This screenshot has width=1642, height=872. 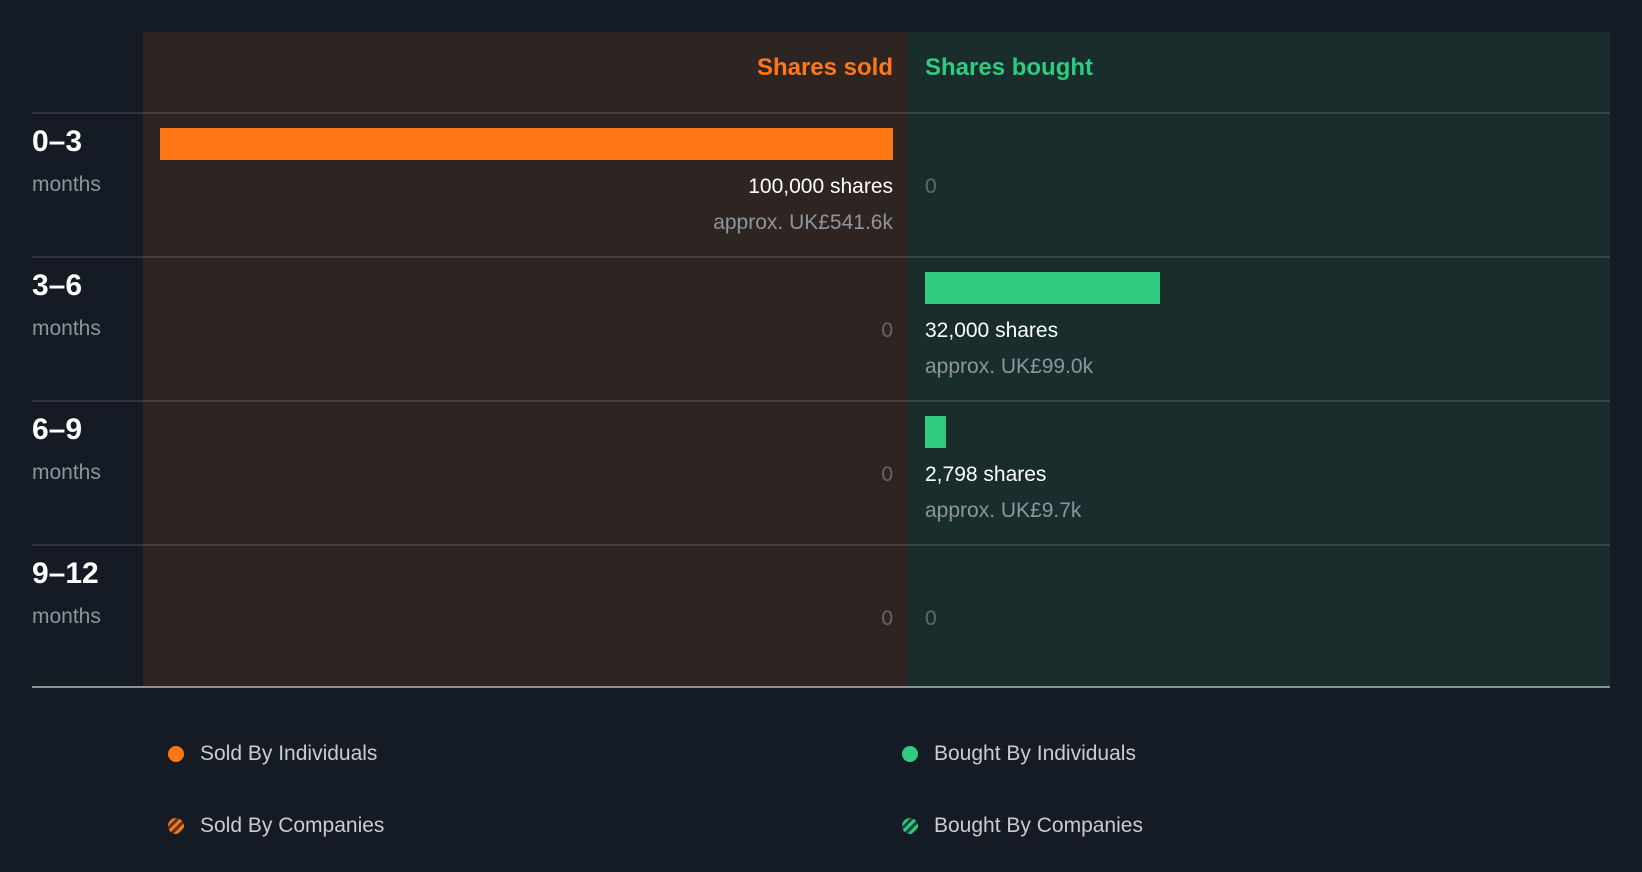 I want to click on legend-label: Bought By Companies, so click(x=1038, y=825).